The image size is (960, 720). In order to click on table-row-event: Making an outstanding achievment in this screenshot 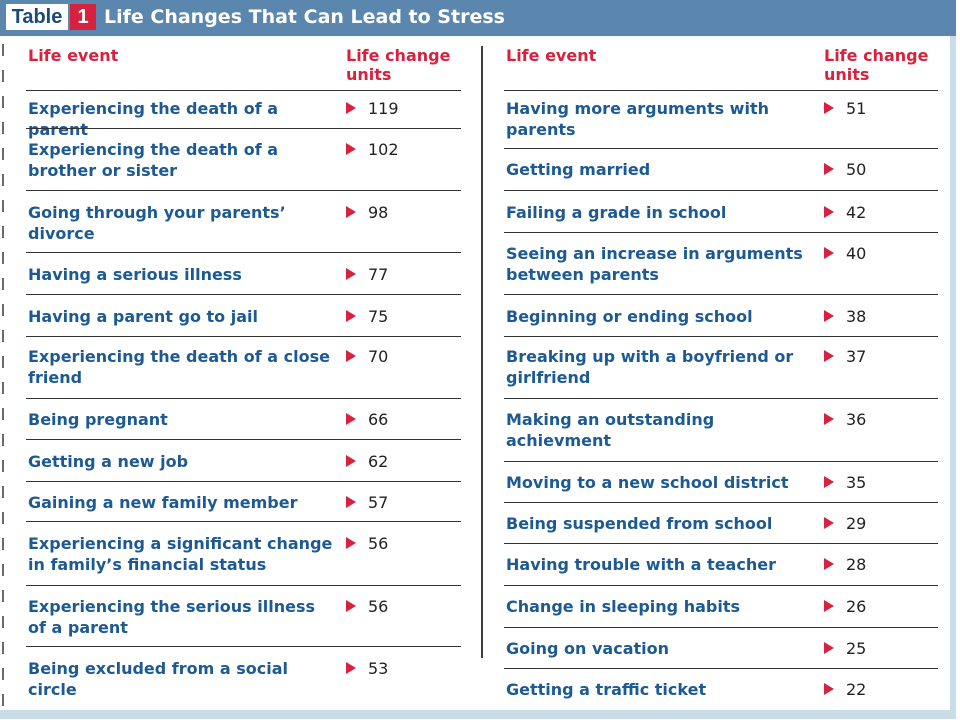, I will do `click(610, 430)`.